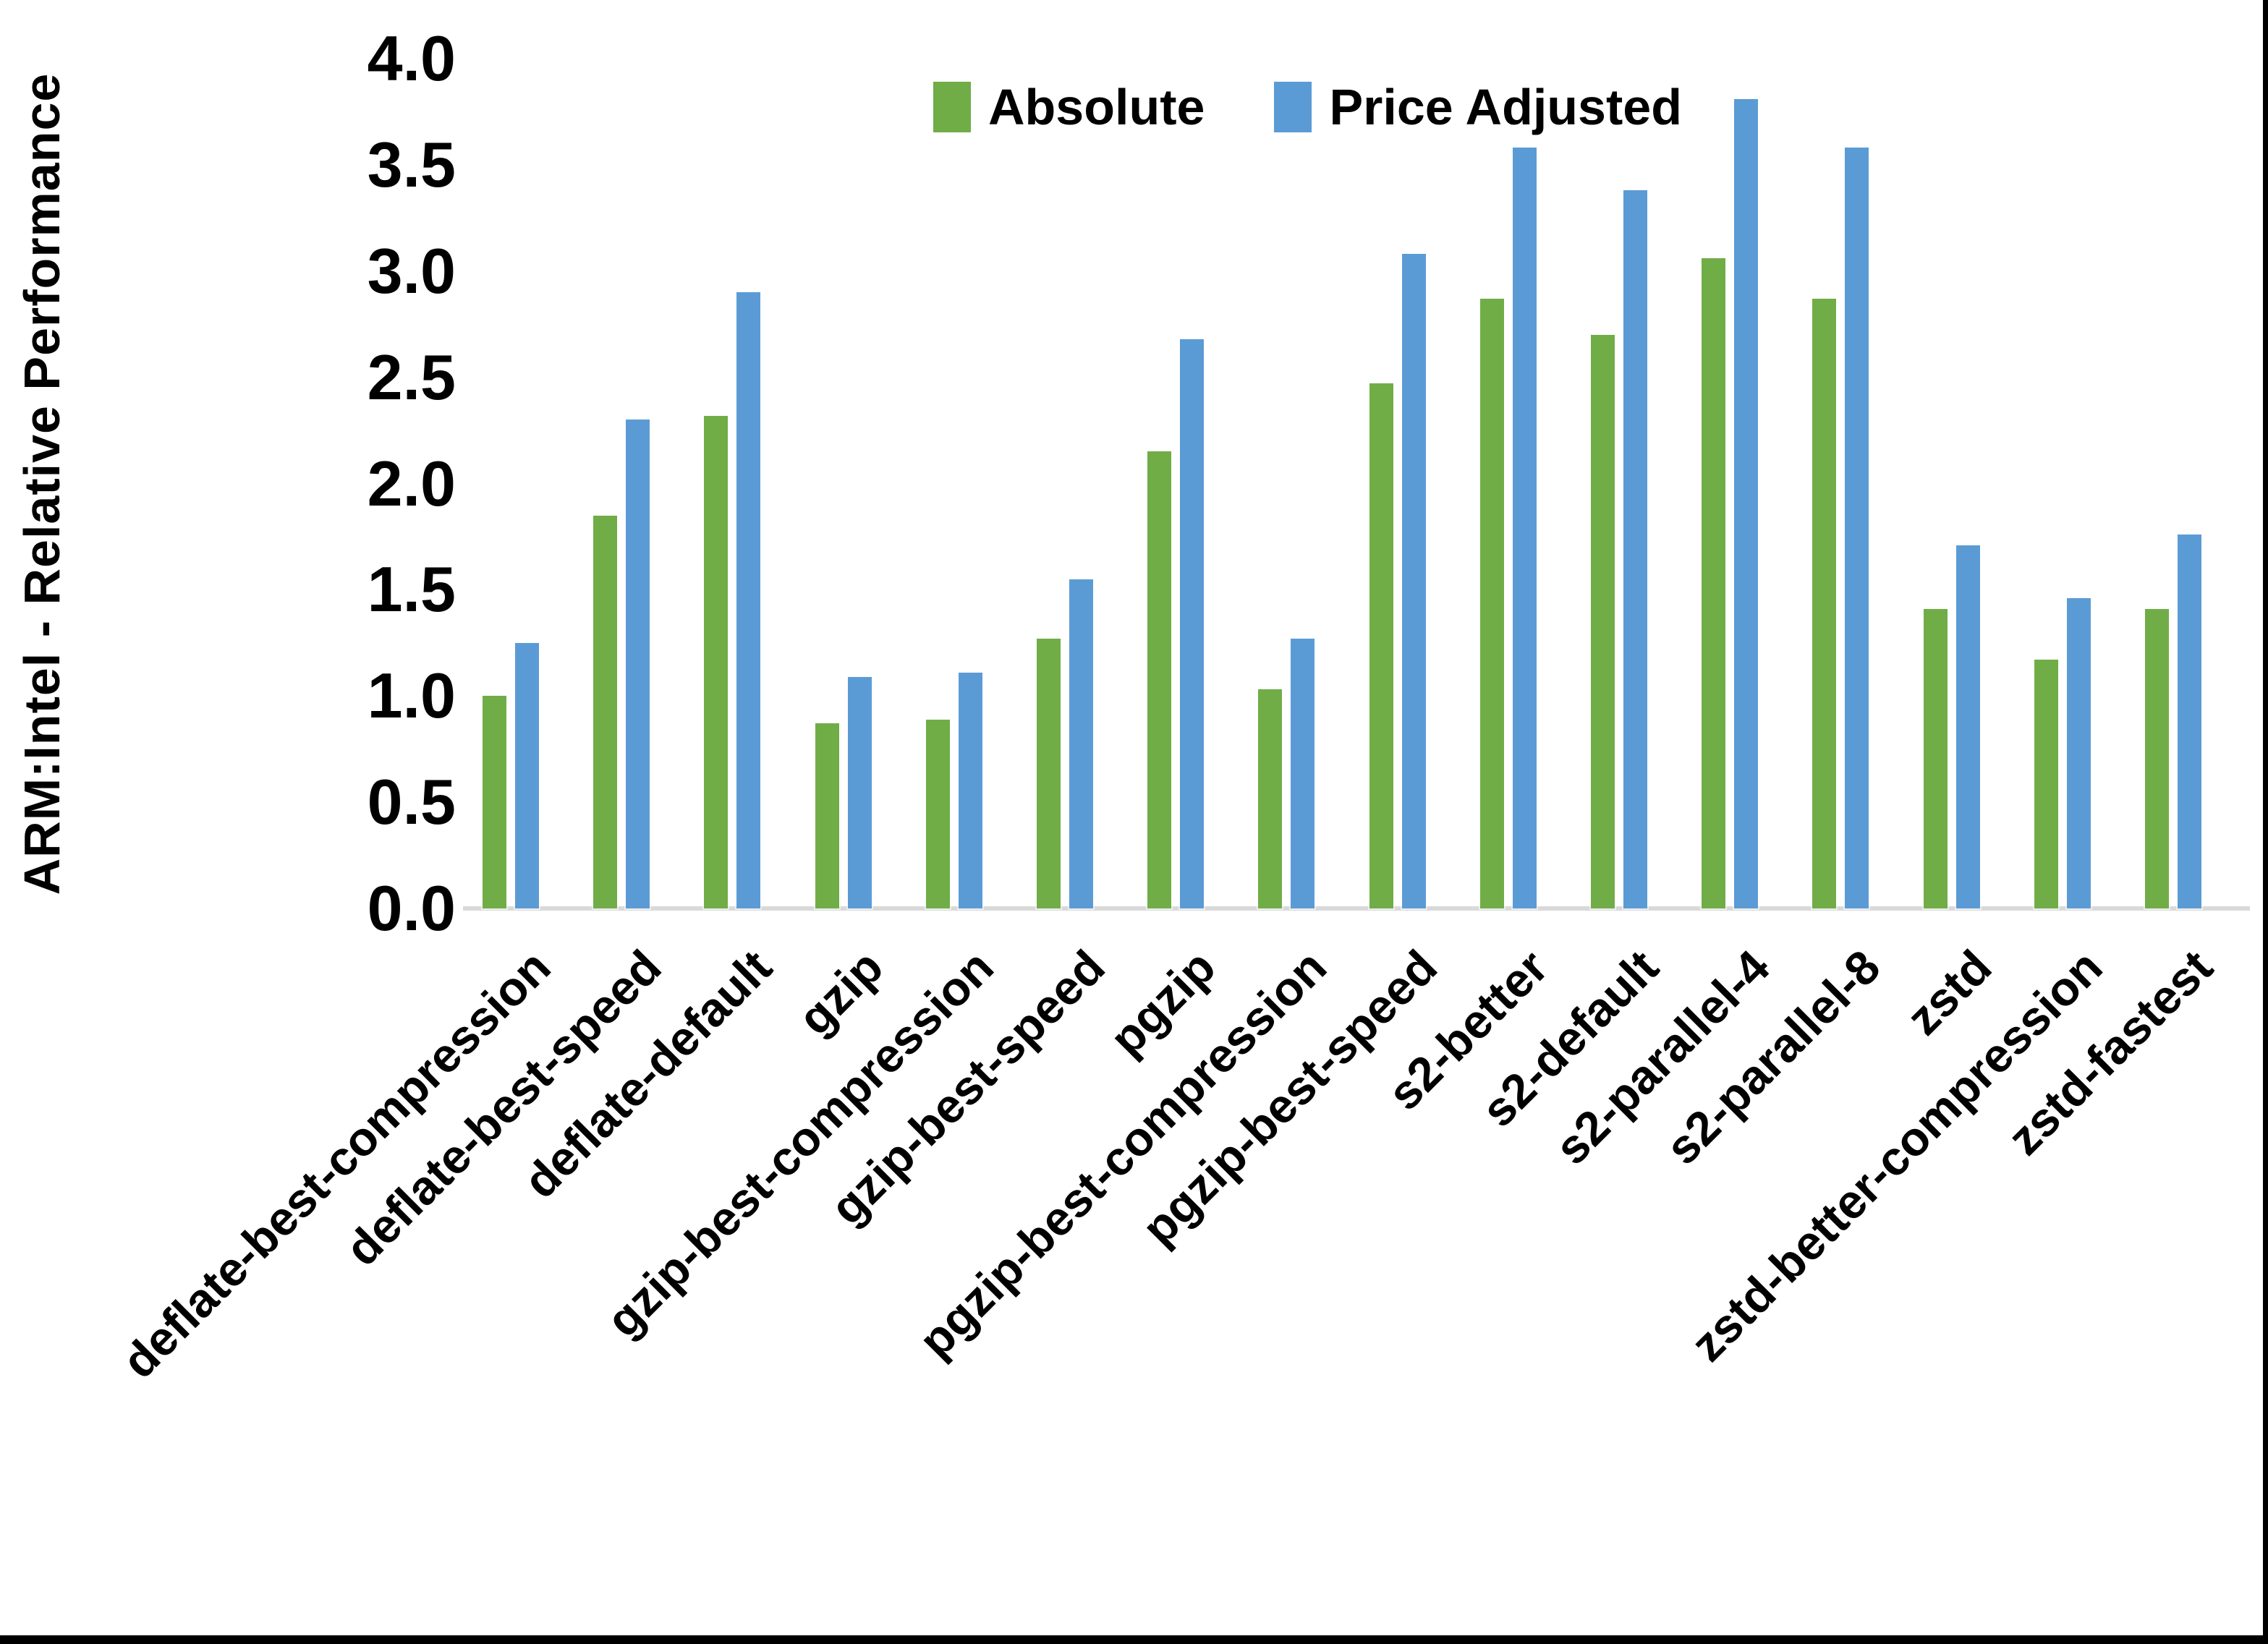  Describe the element at coordinates (970, 790) in the screenshot. I see `bar-price-adjusted-gzip-best-compression` at that location.